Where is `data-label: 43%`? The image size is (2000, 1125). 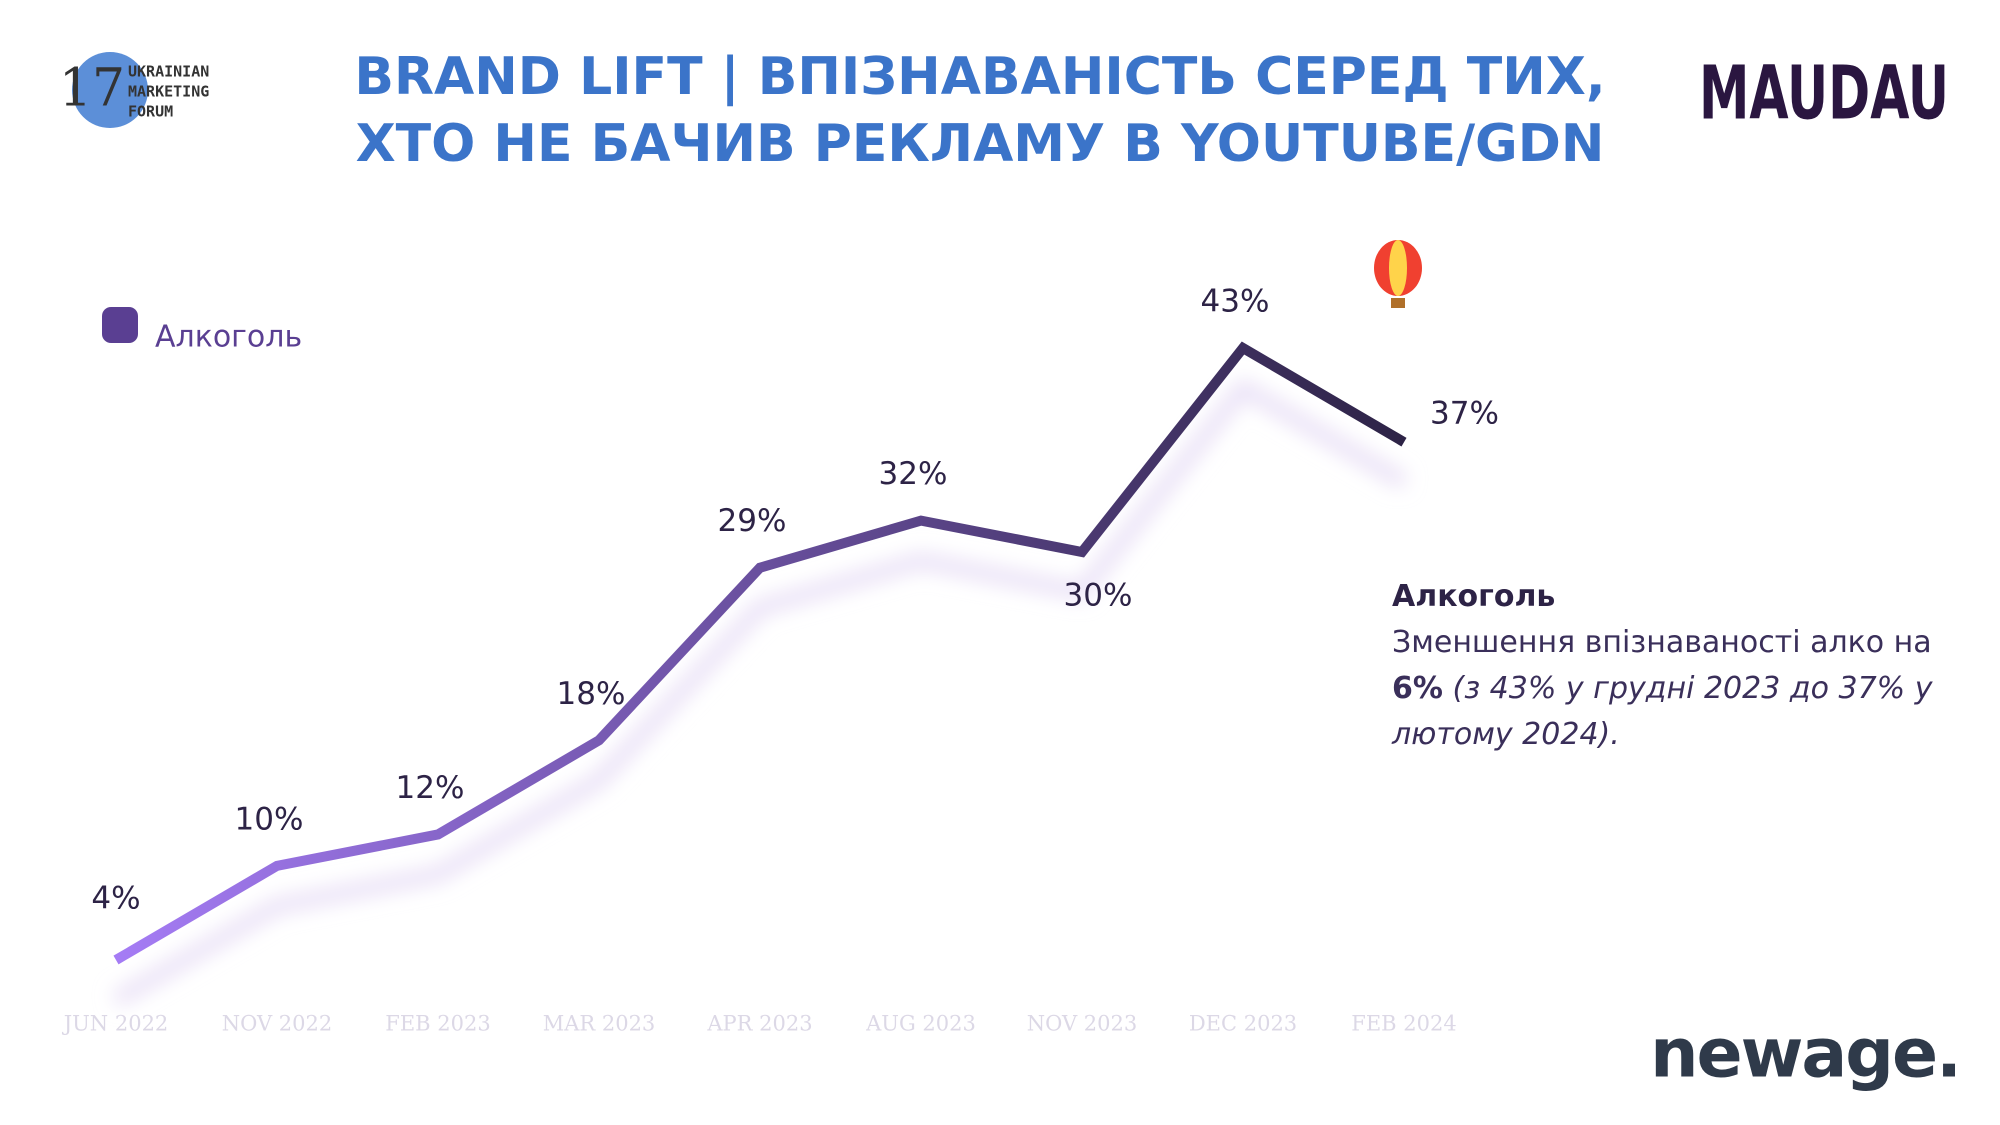
data-label: 43% is located at coordinates (1235, 302).